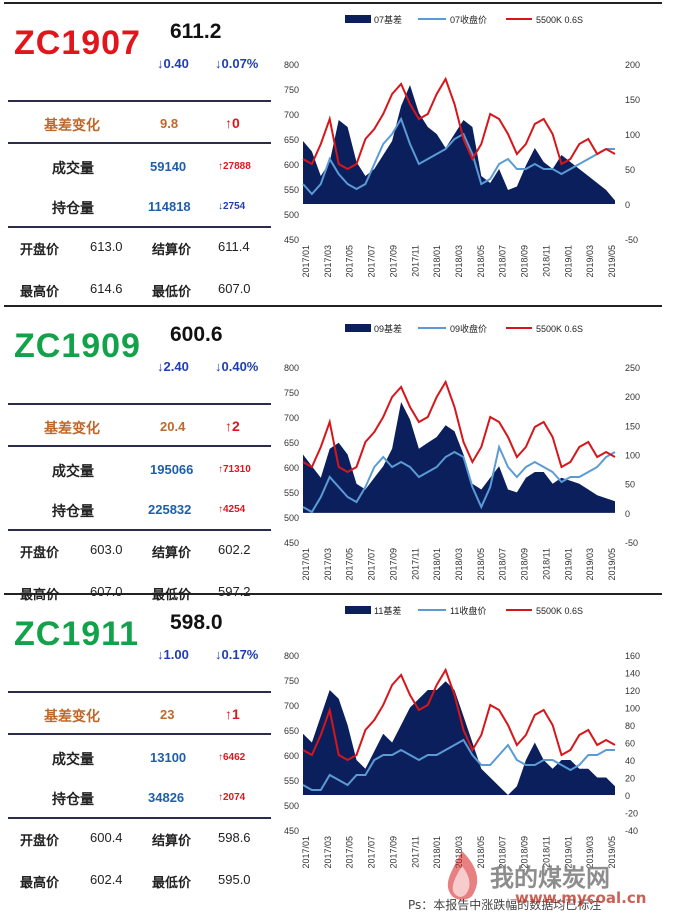 This screenshot has height=918, width=677. What do you see at coordinates (232, 757) in the screenshot?
I see `volume-delta: ↑6462` at bounding box center [232, 757].